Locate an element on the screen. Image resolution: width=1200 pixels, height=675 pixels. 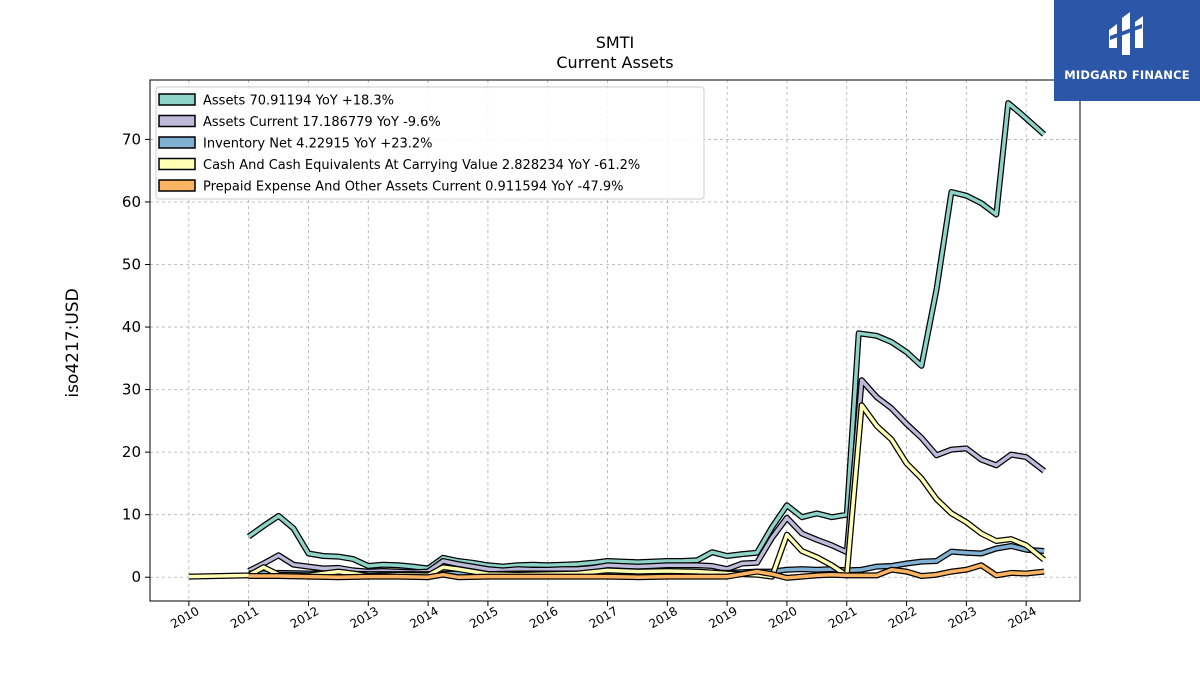
x-tick-label: 2022 is located at coordinates (902, 617).